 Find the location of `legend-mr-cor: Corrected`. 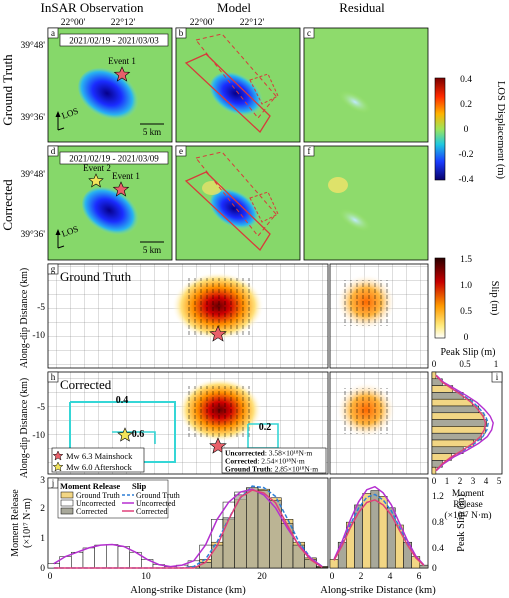

legend-mr-cor: Corrected is located at coordinates (92, 511).